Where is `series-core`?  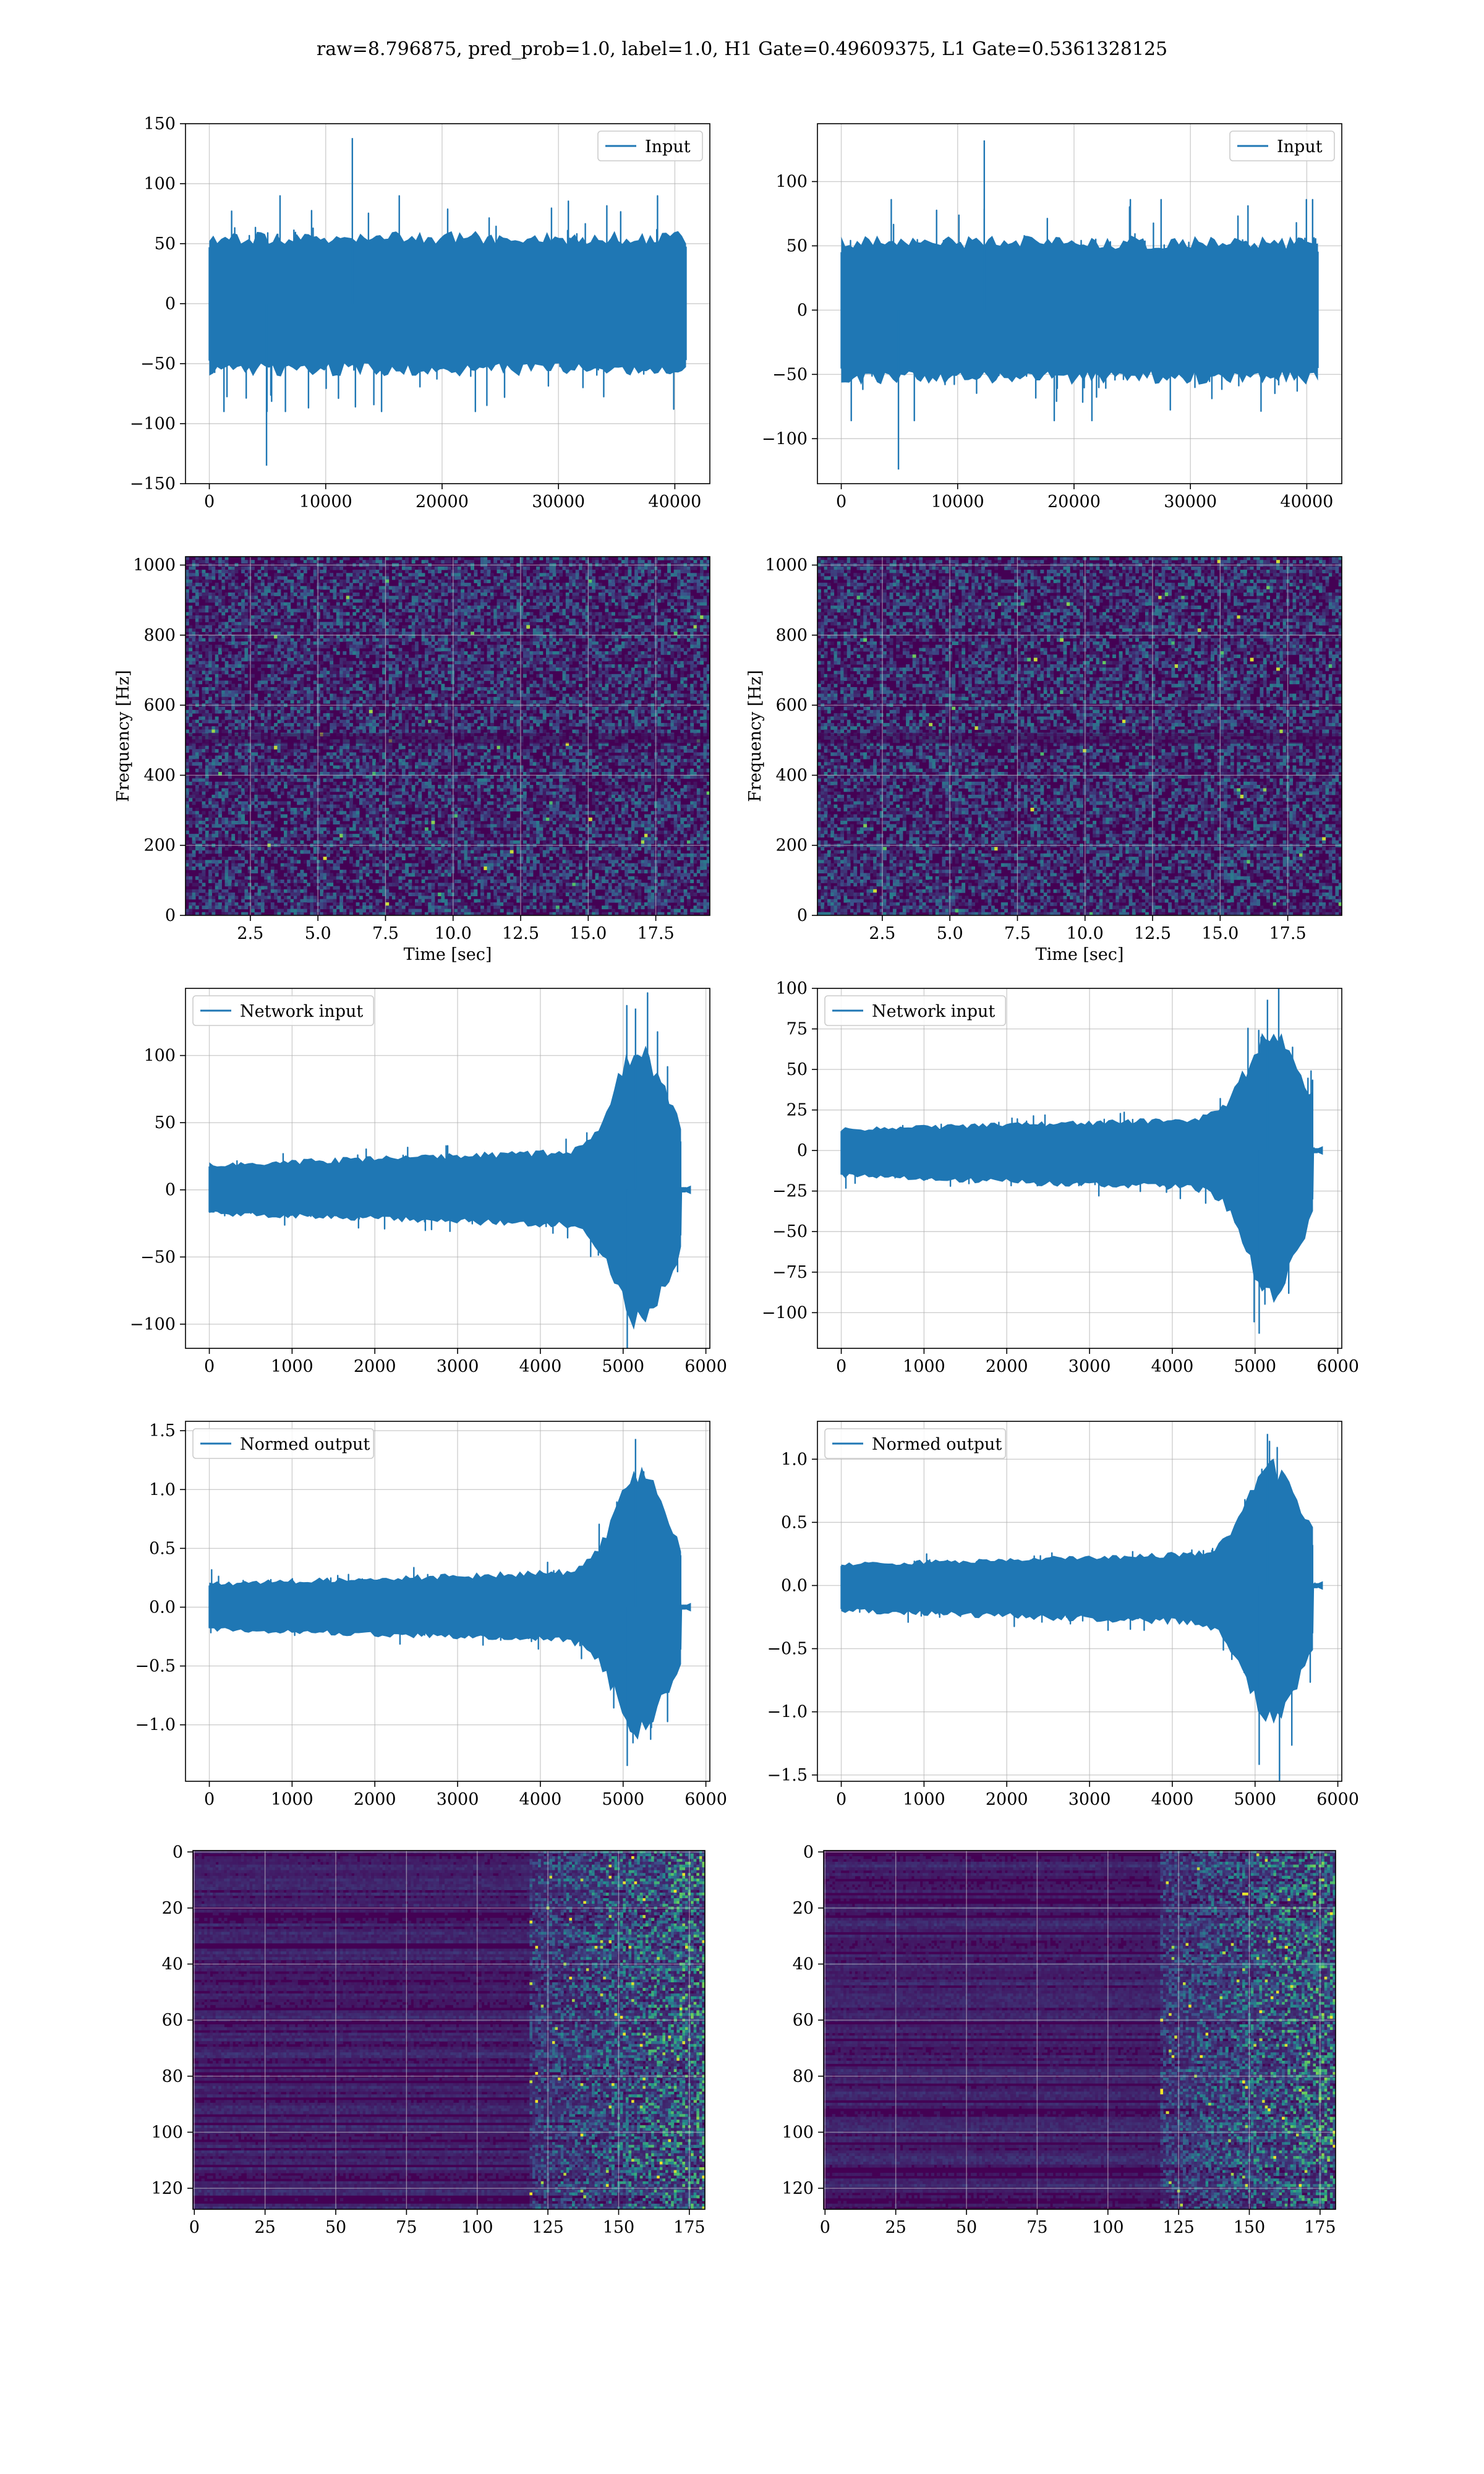
series-core is located at coordinates (1080, 310).